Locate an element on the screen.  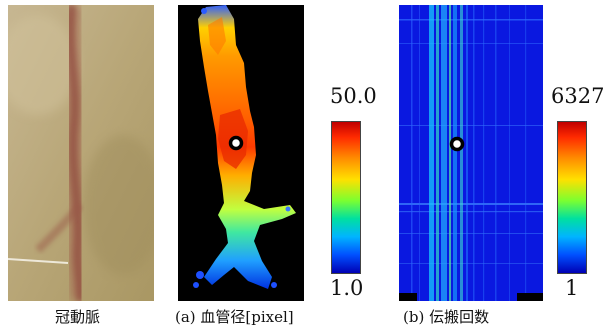
vessel-diameter-map-image is located at coordinates (244, 147).